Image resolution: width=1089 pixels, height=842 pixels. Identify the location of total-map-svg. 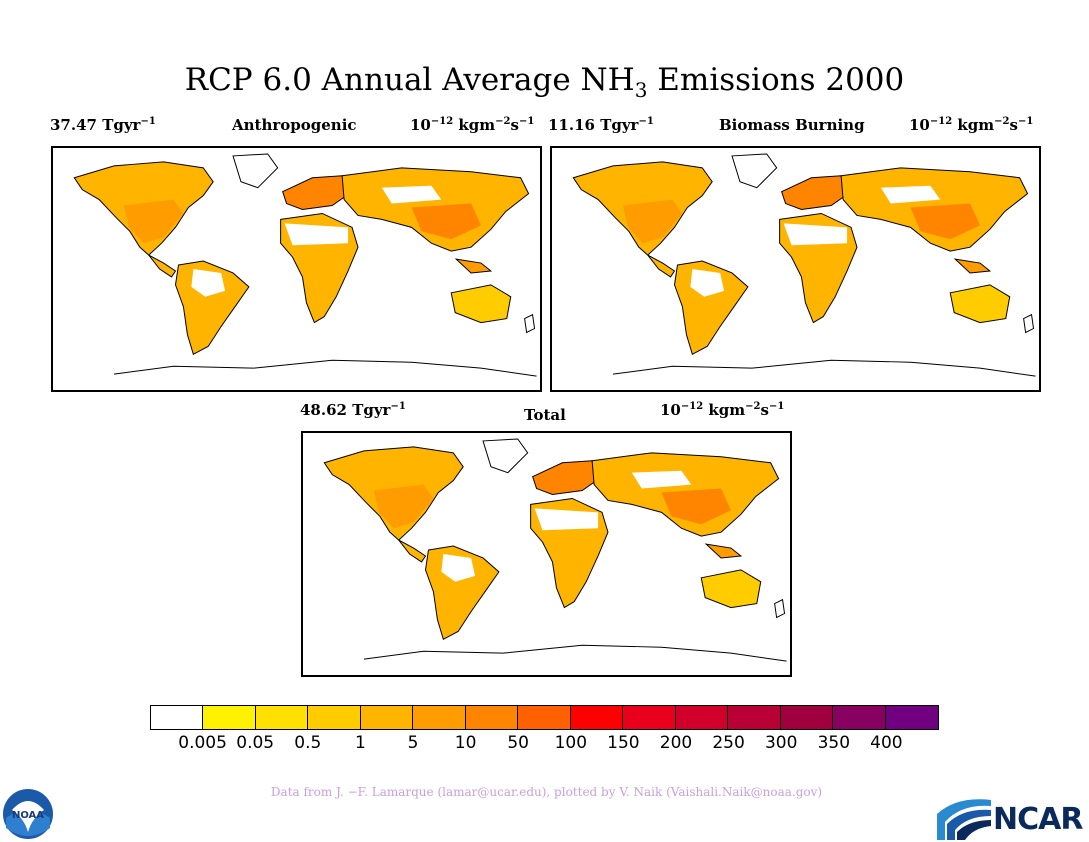
(555, 550).